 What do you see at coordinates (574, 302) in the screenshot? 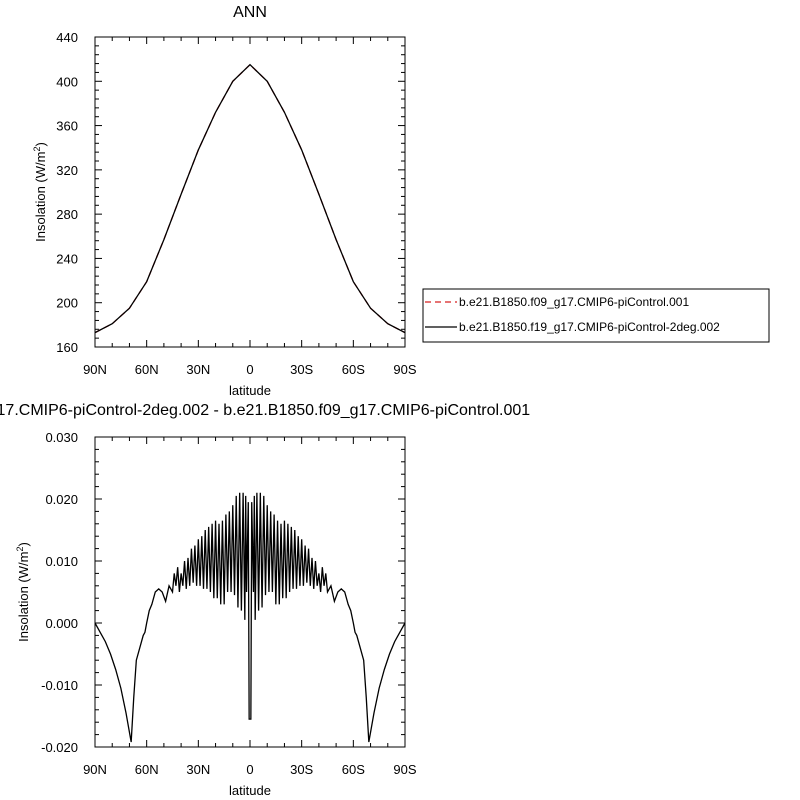
I see `legend-label-1: b.e21.B1850.f09_g17.CMIP6-piControl.001` at bounding box center [574, 302].